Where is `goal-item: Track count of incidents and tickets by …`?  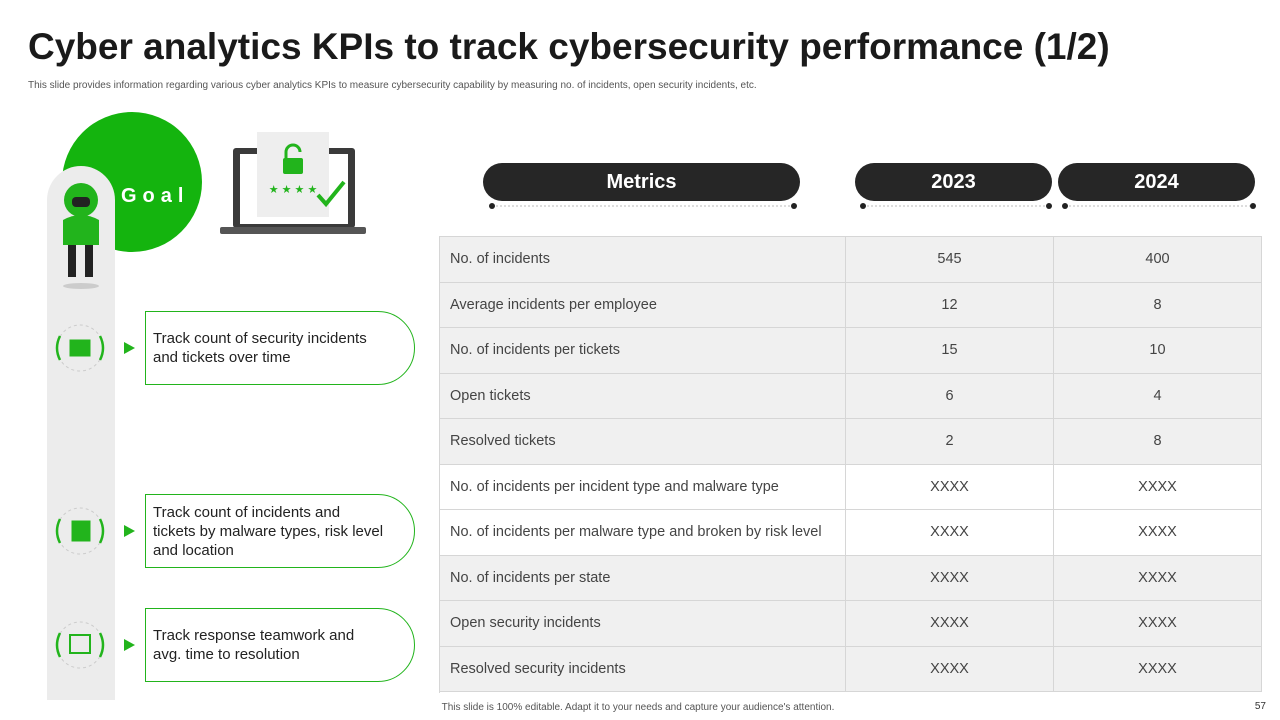 goal-item: Track count of incidents and tickets by … is located at coordinates (280, 531).